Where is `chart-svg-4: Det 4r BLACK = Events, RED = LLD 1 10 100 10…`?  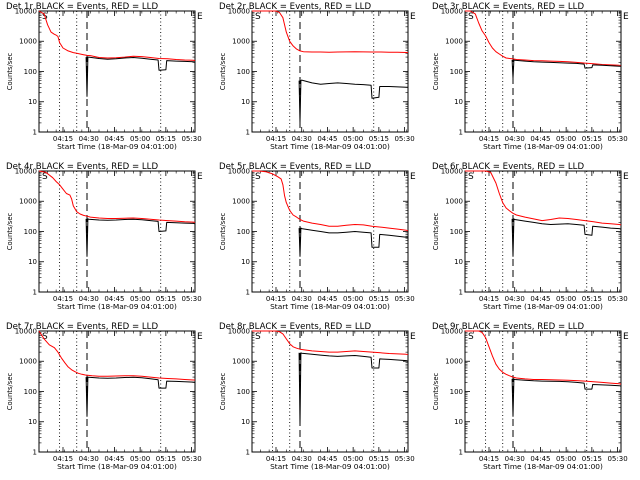
chart-svg-4: Det 4r BLACK = Events, RED = LLD 1 10 100 10… is located at coordinates (104, 236).